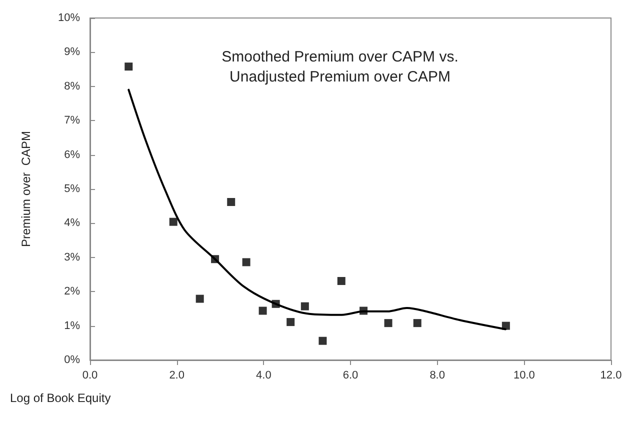 The image size is (627, 422). I want to click on y-tick-label: 6%, so click(72, 154).